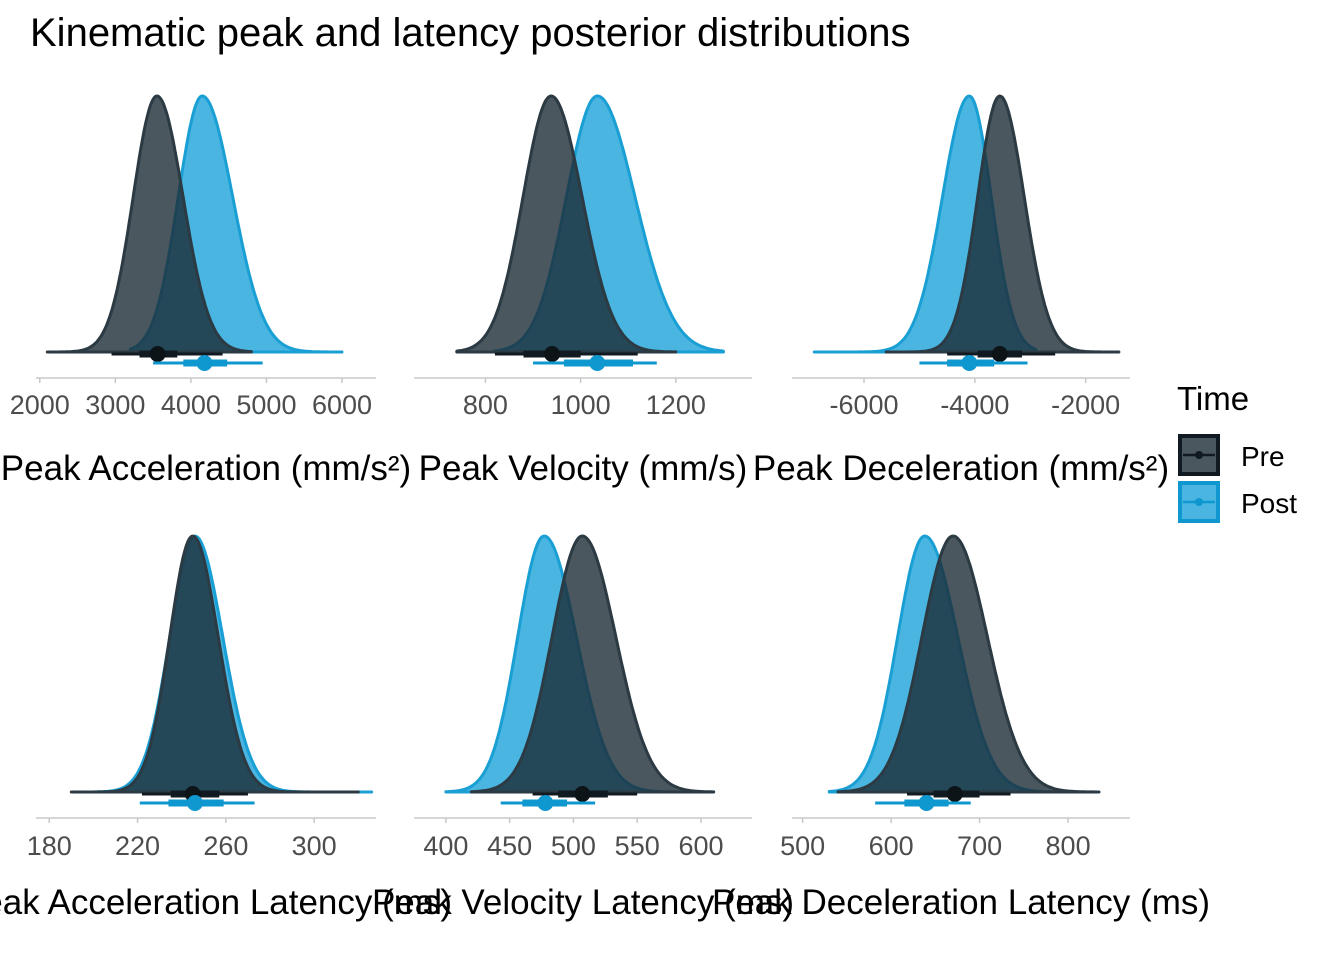 The height and width of the screenshot is (960, 1344). I want to click on panel-2: 800 1000 1200 Peak Velocity (mm/s), so click(583, 291).